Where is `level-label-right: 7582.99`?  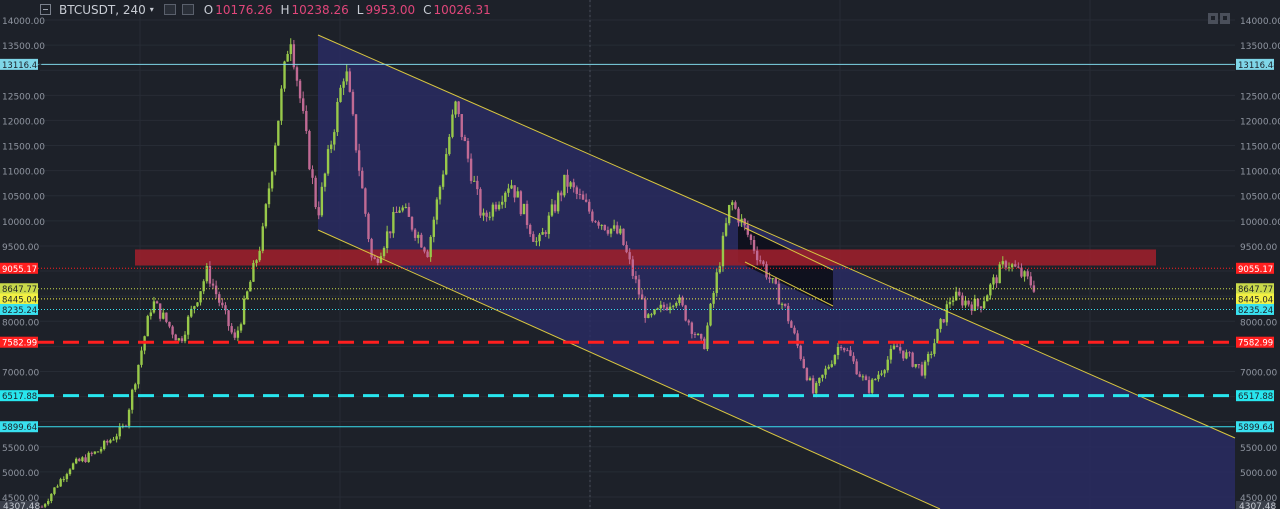 level-label-right: 7582.99 is located at coordinates (1255, 344).